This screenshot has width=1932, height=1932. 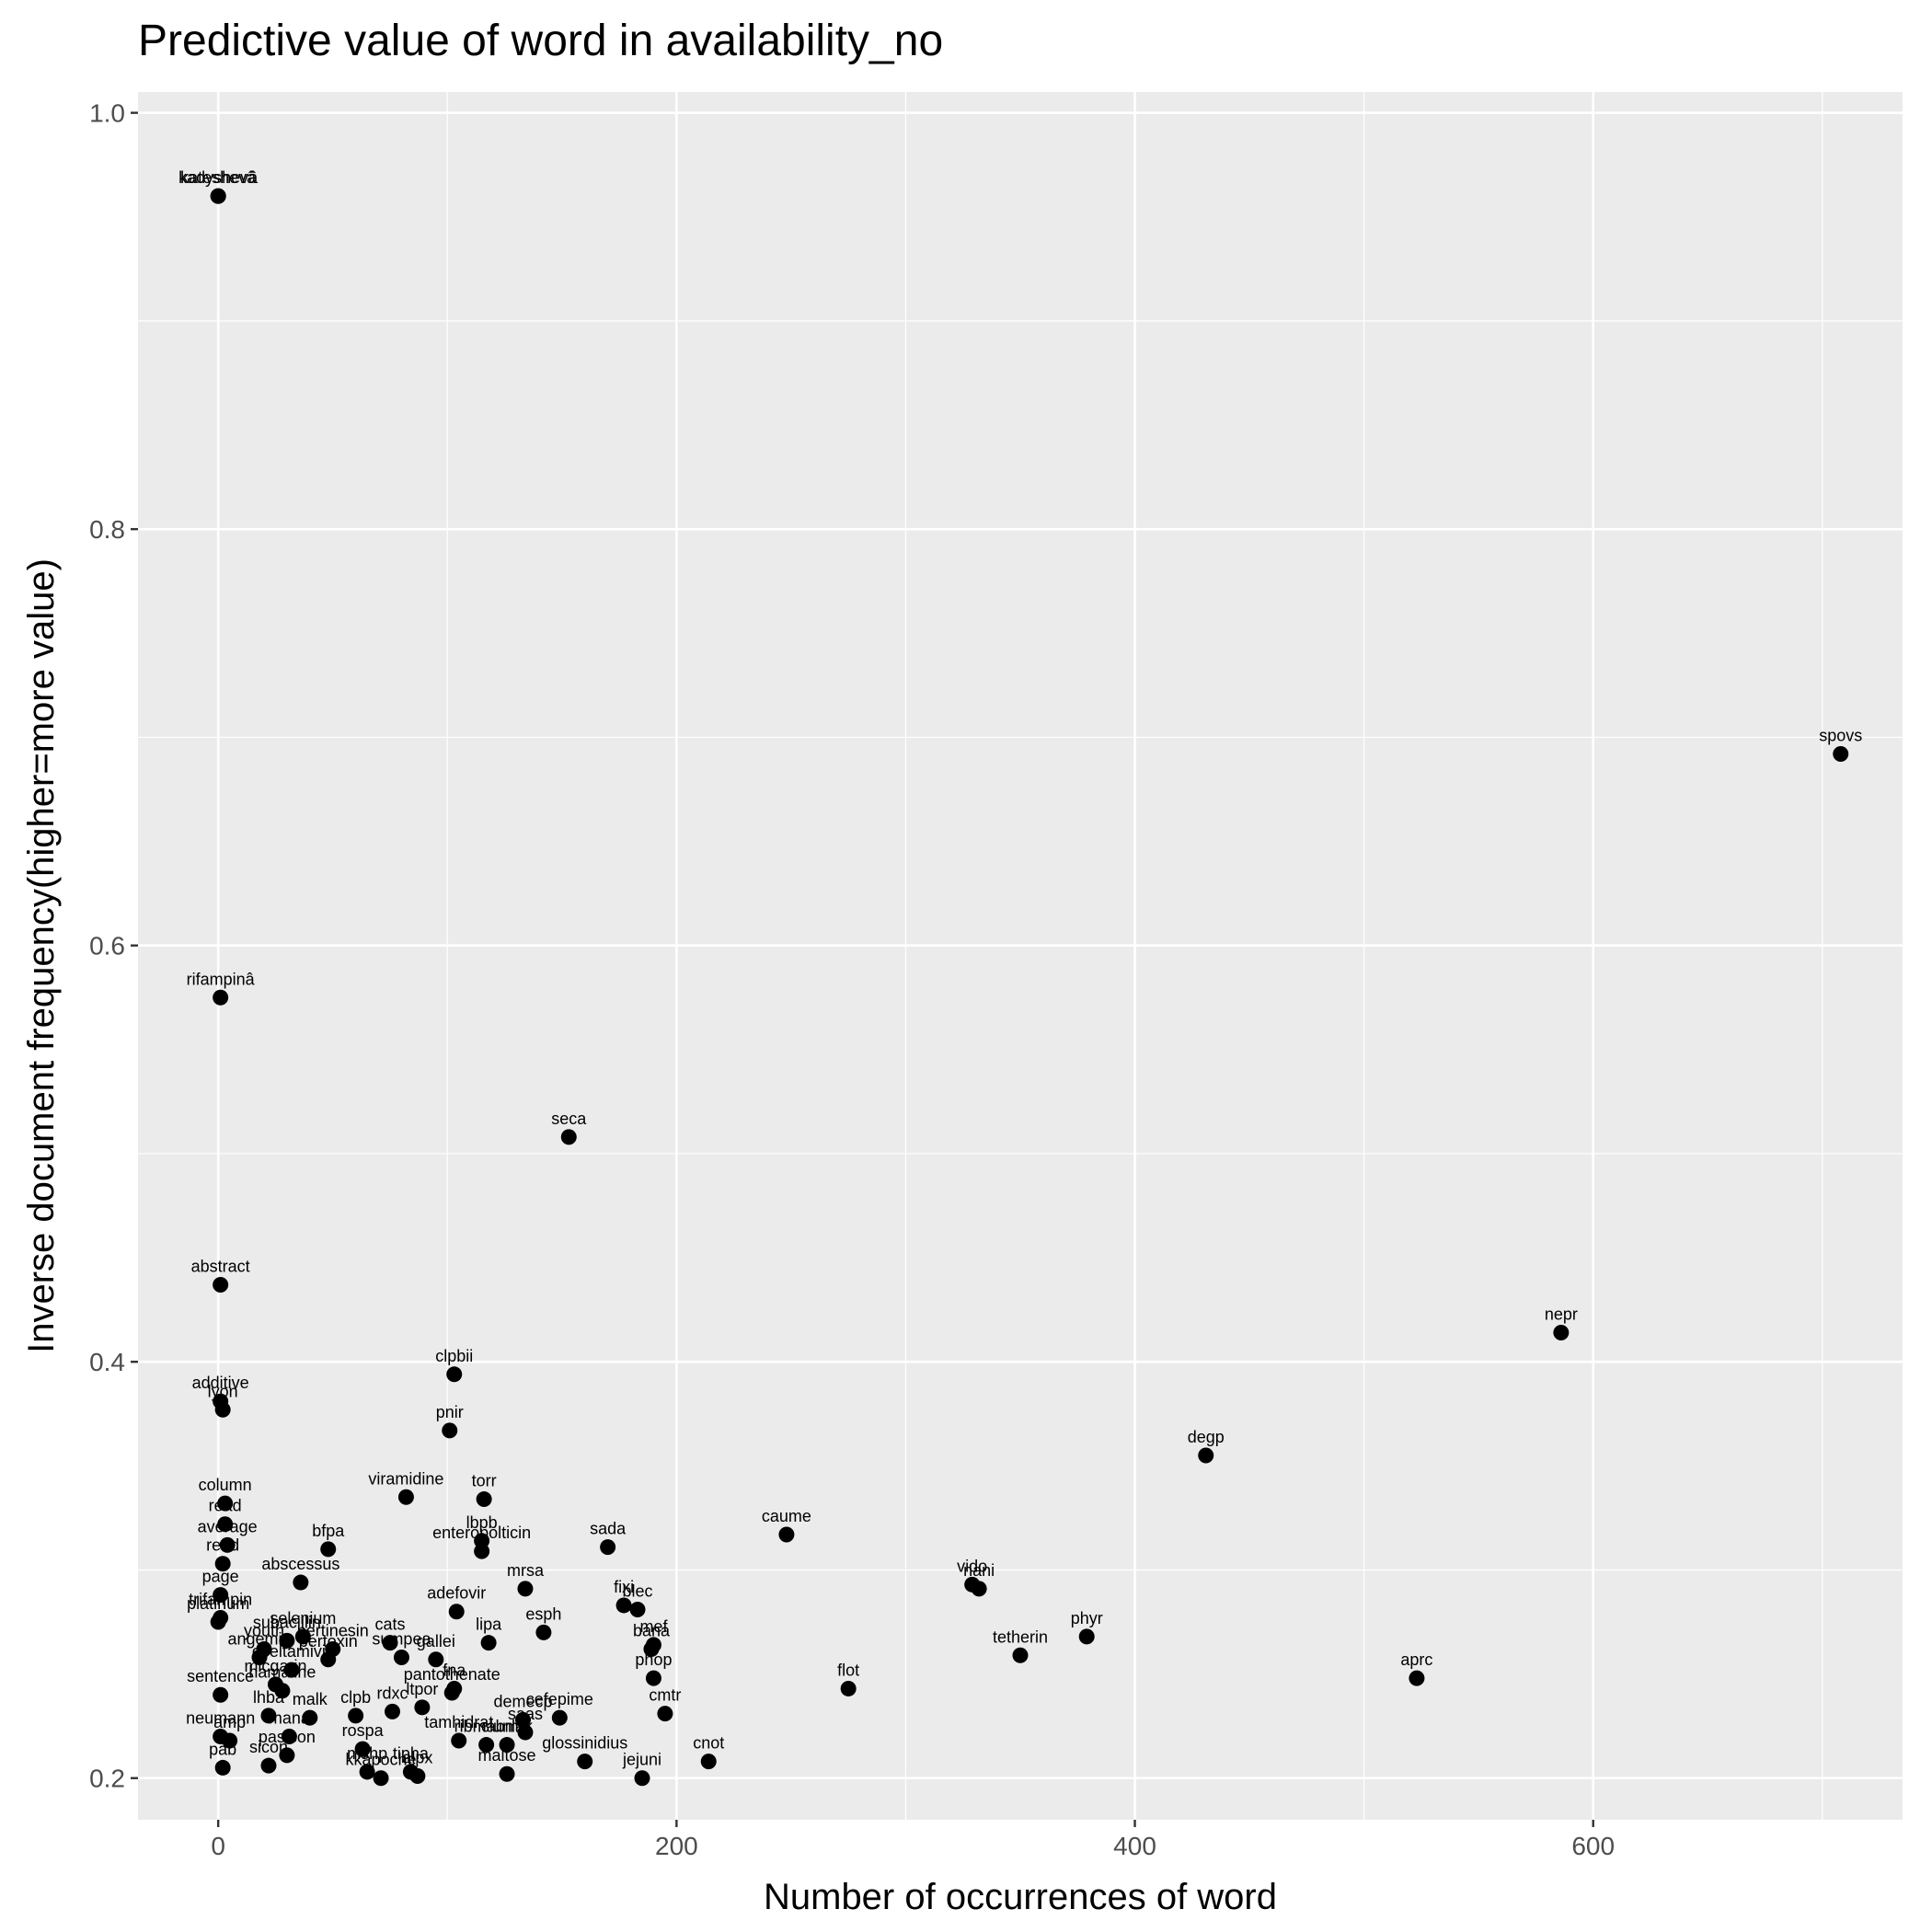 What do you see at coordinates (452, 1674) in the screenshot?
I see `data-point-label: pantothenate` at bounding box center [452, 1674].